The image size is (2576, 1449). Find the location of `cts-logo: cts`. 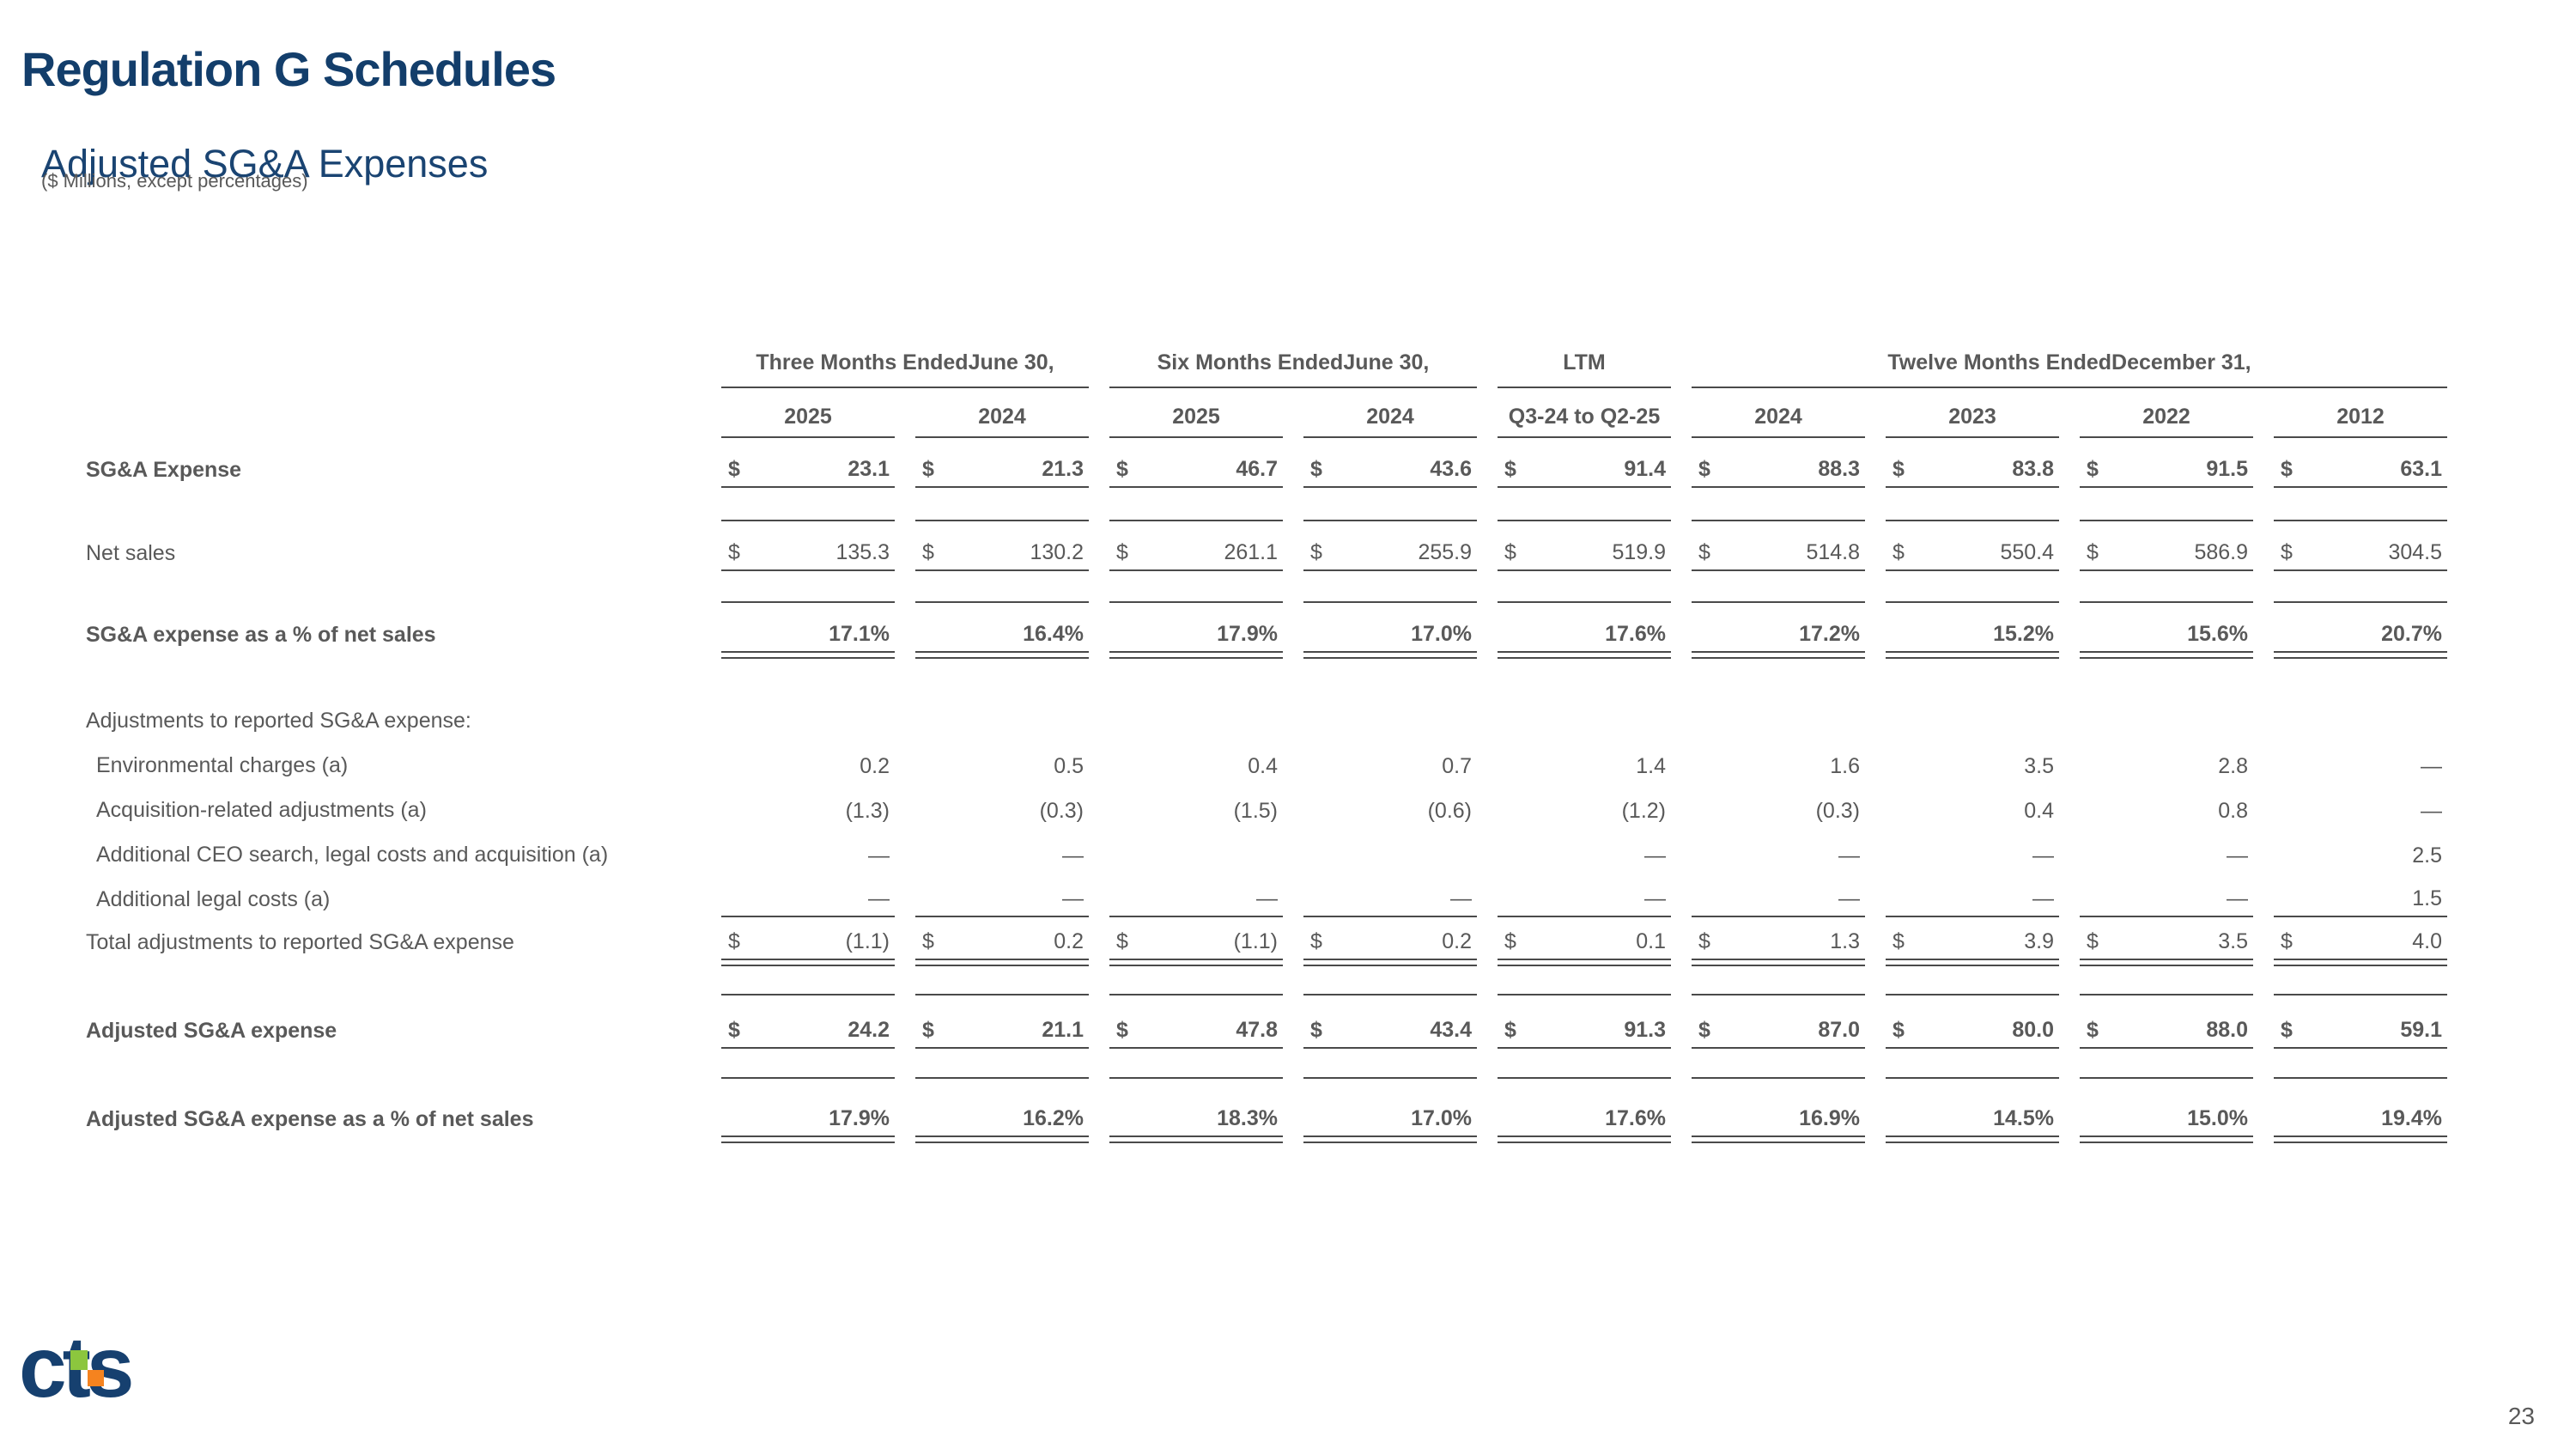

cts-logo: cts is located at coordinates (117, 1384).